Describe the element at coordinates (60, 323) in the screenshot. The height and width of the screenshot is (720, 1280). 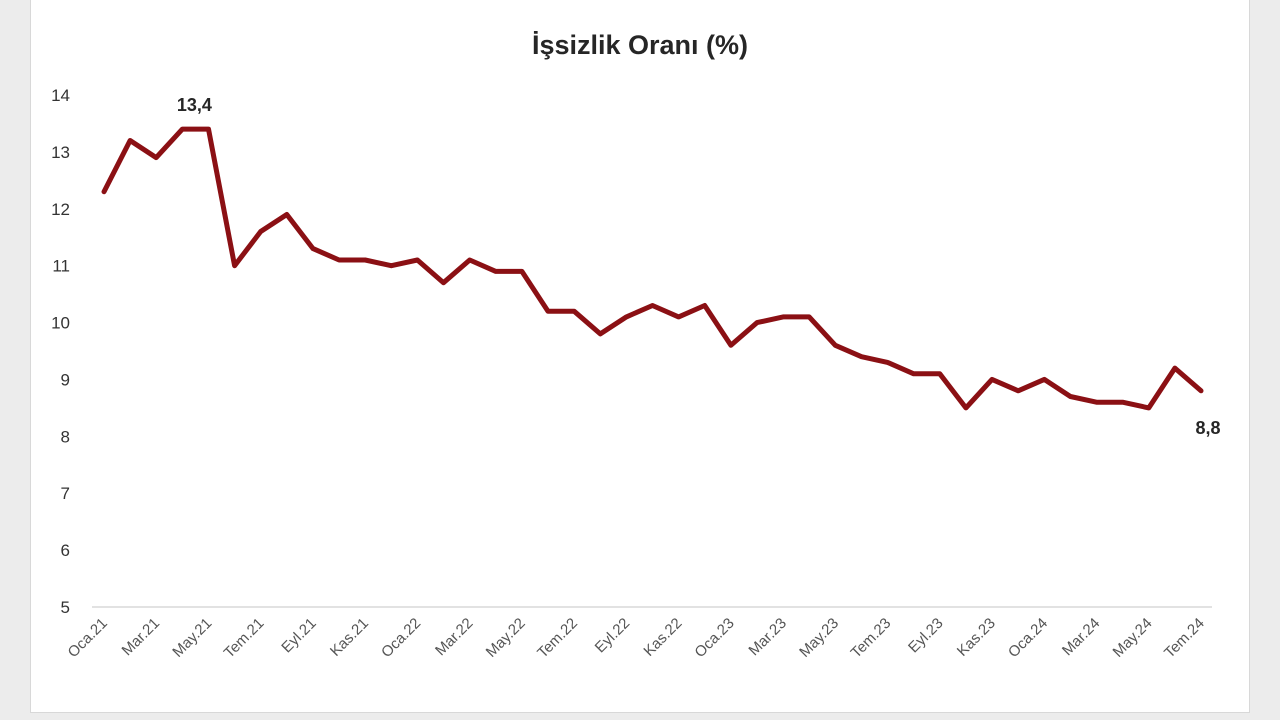
I see `y-tick-label: 10` at that location.